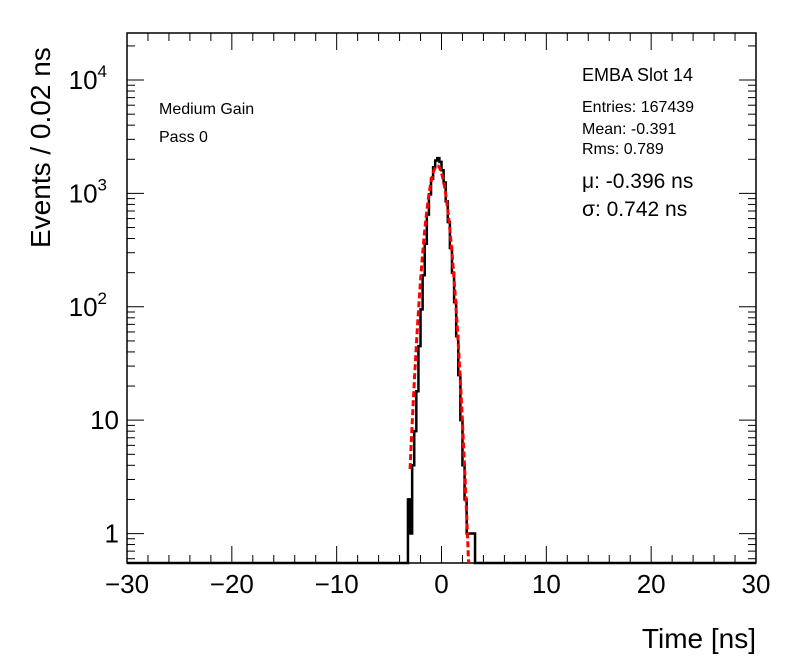 The width and height of the screenshot is (796, 672). Describe the element at coordinates (441, 584) in the screenshot. I see `x-tick-label: 0` at that location.